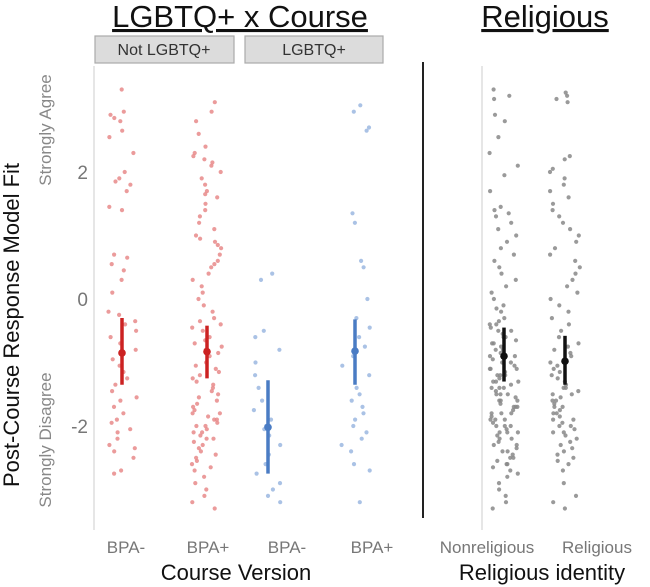 The height and width of the screenshot is (587, 650). What do you see at coordinates (164, 49) in the screenshot?
I see `facet-strip-box` at bounding box center [164, 49].